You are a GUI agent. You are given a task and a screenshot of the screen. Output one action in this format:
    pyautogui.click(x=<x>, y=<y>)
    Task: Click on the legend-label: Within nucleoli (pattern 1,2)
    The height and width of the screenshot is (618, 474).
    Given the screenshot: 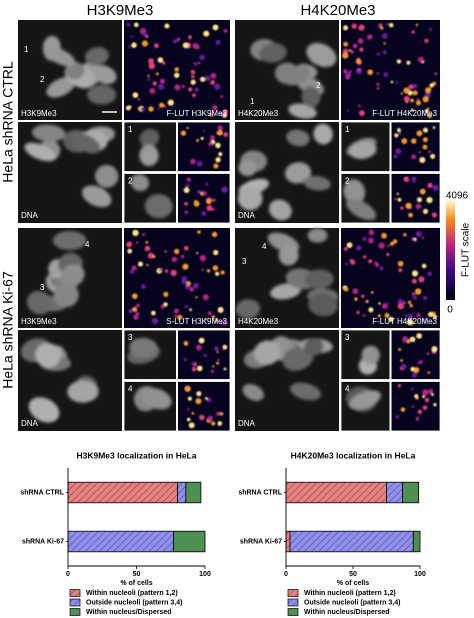 What is the action you would take?
    pyautogui.click(x=132, y=593)
    